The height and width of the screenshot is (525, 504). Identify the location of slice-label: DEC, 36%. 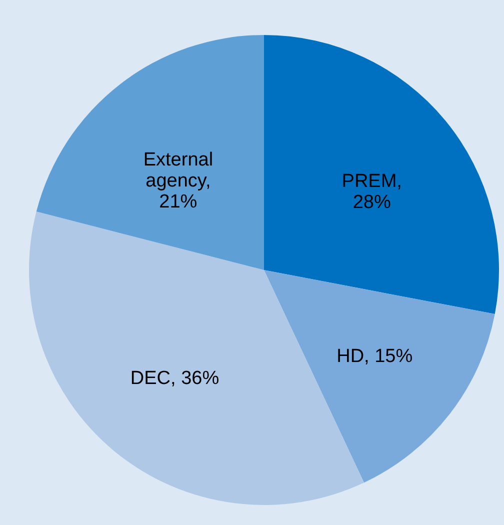
(175, 378).